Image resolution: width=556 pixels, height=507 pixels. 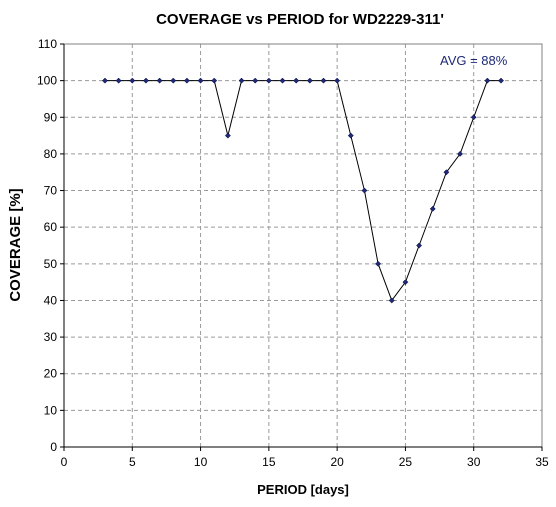 What do you see at coordinates (269, 462) in the screenshot?
I see `x-tick-label: 15` at bounding box center [269, 462].